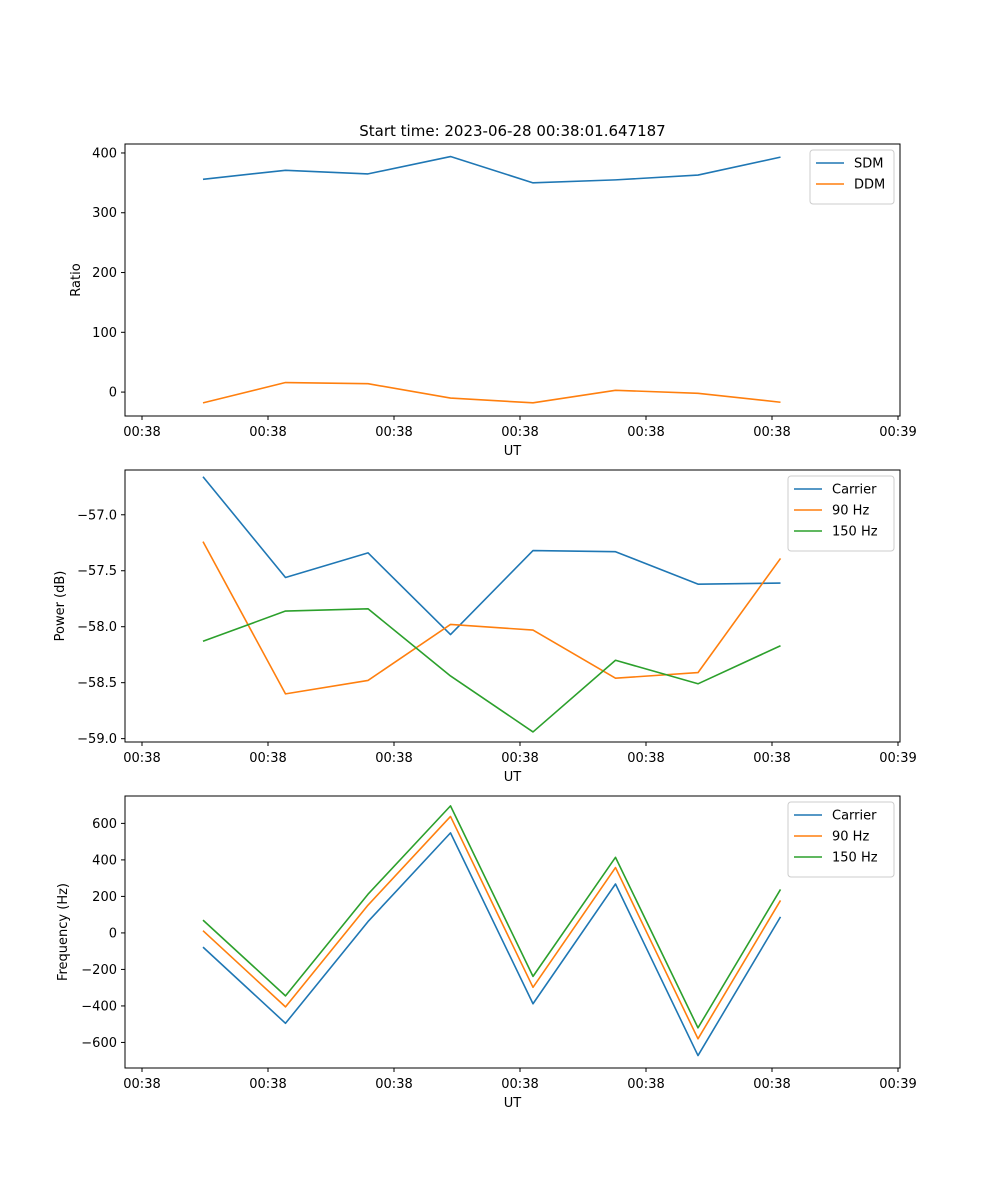  What do you see at coordinates (76, 279) in the screenshot?
I see `y-axis-label: Ratio` at bounding box center [76, 279].